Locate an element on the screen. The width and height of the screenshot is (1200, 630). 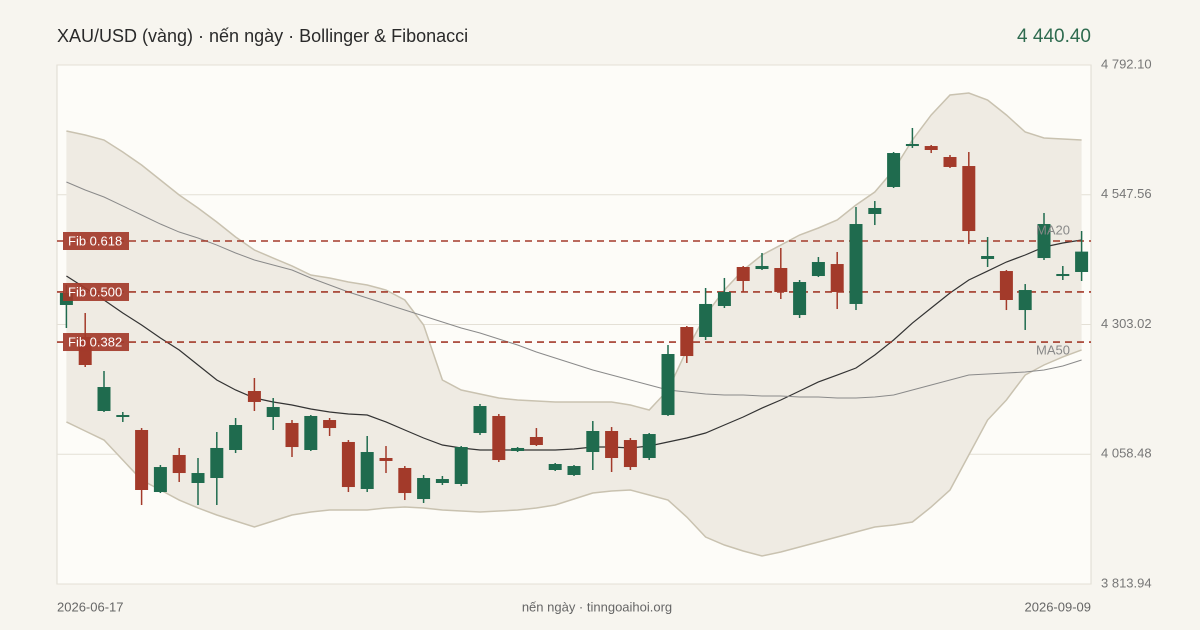
fib-label: Fib 0.618 is located at coordinates (95, 240).